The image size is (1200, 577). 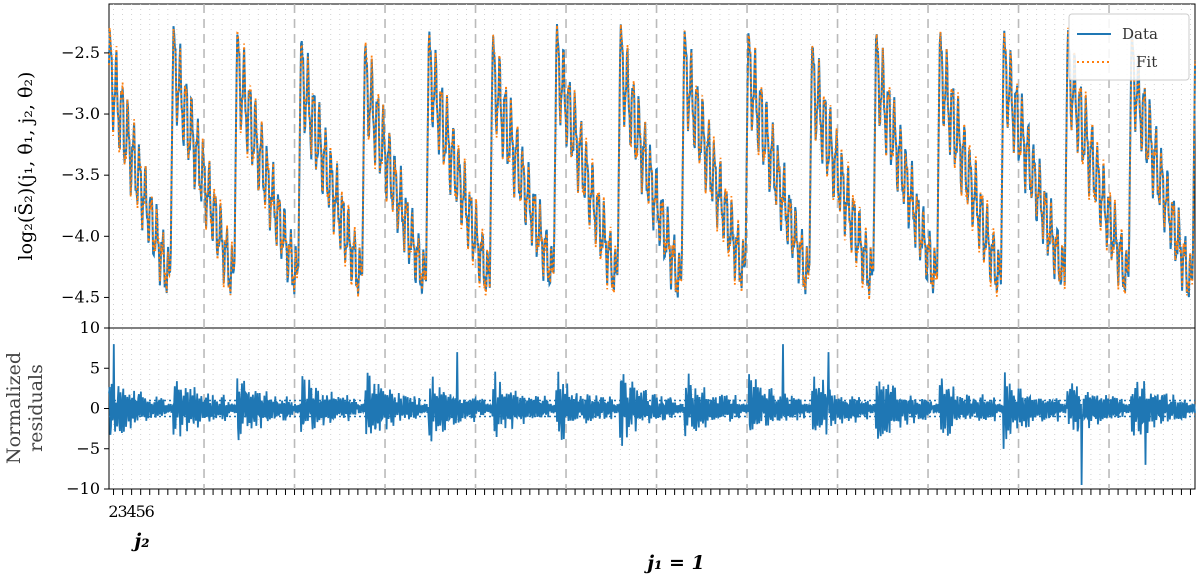 I want to click on top-y-tick-label: −3.5, so click(x=80, y=174).